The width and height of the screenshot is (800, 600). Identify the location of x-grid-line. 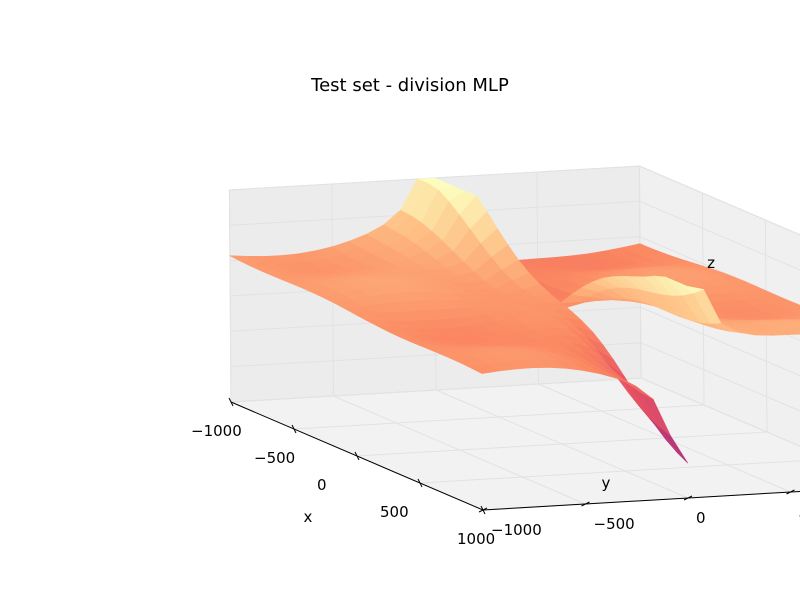
(609, 472).